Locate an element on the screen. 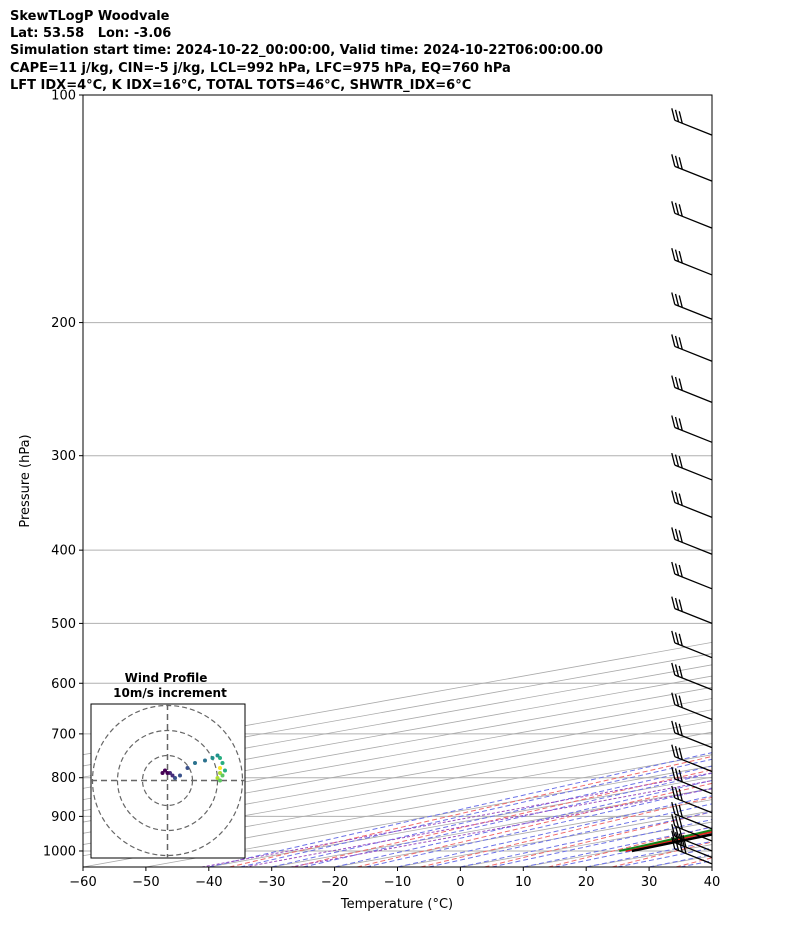 Image resolution: width=794 pixels, height=937 pixels. y-tick-label: 400 is located at coordinates (63, 551).